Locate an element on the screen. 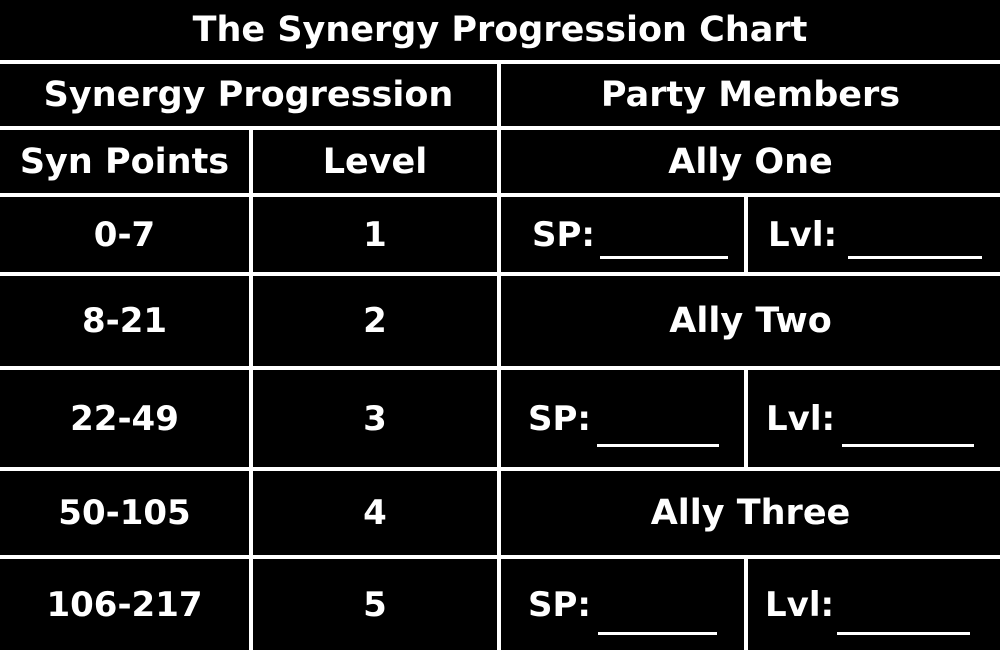 The height and width of the screenshot is (650, 1000). ally-one-lvl-label: Lvl: is located at coordinates (803, 234).